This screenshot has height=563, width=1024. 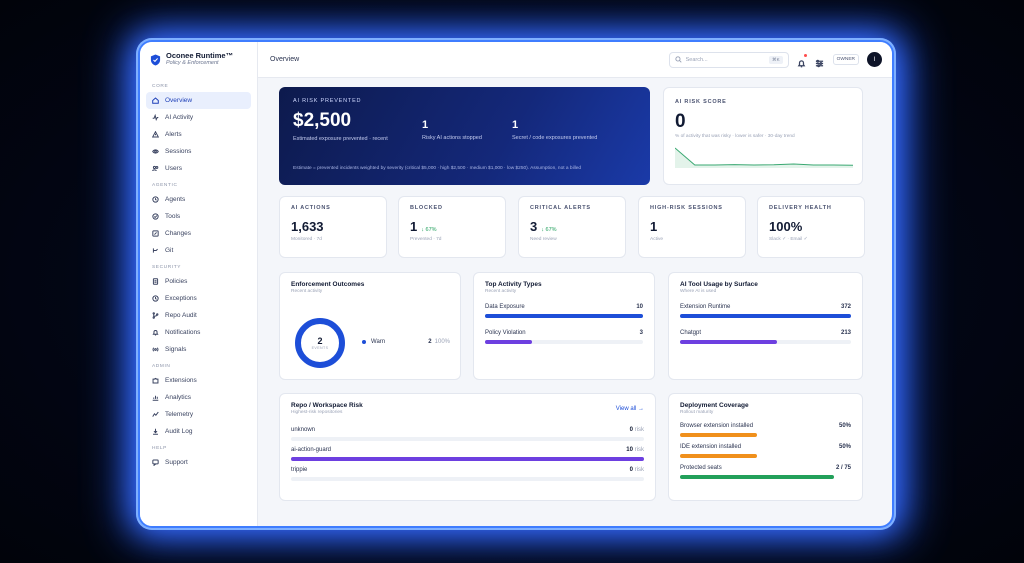 I want to click on sidebar-item-telemetry: Telemetry, so click(x=198, y=414).